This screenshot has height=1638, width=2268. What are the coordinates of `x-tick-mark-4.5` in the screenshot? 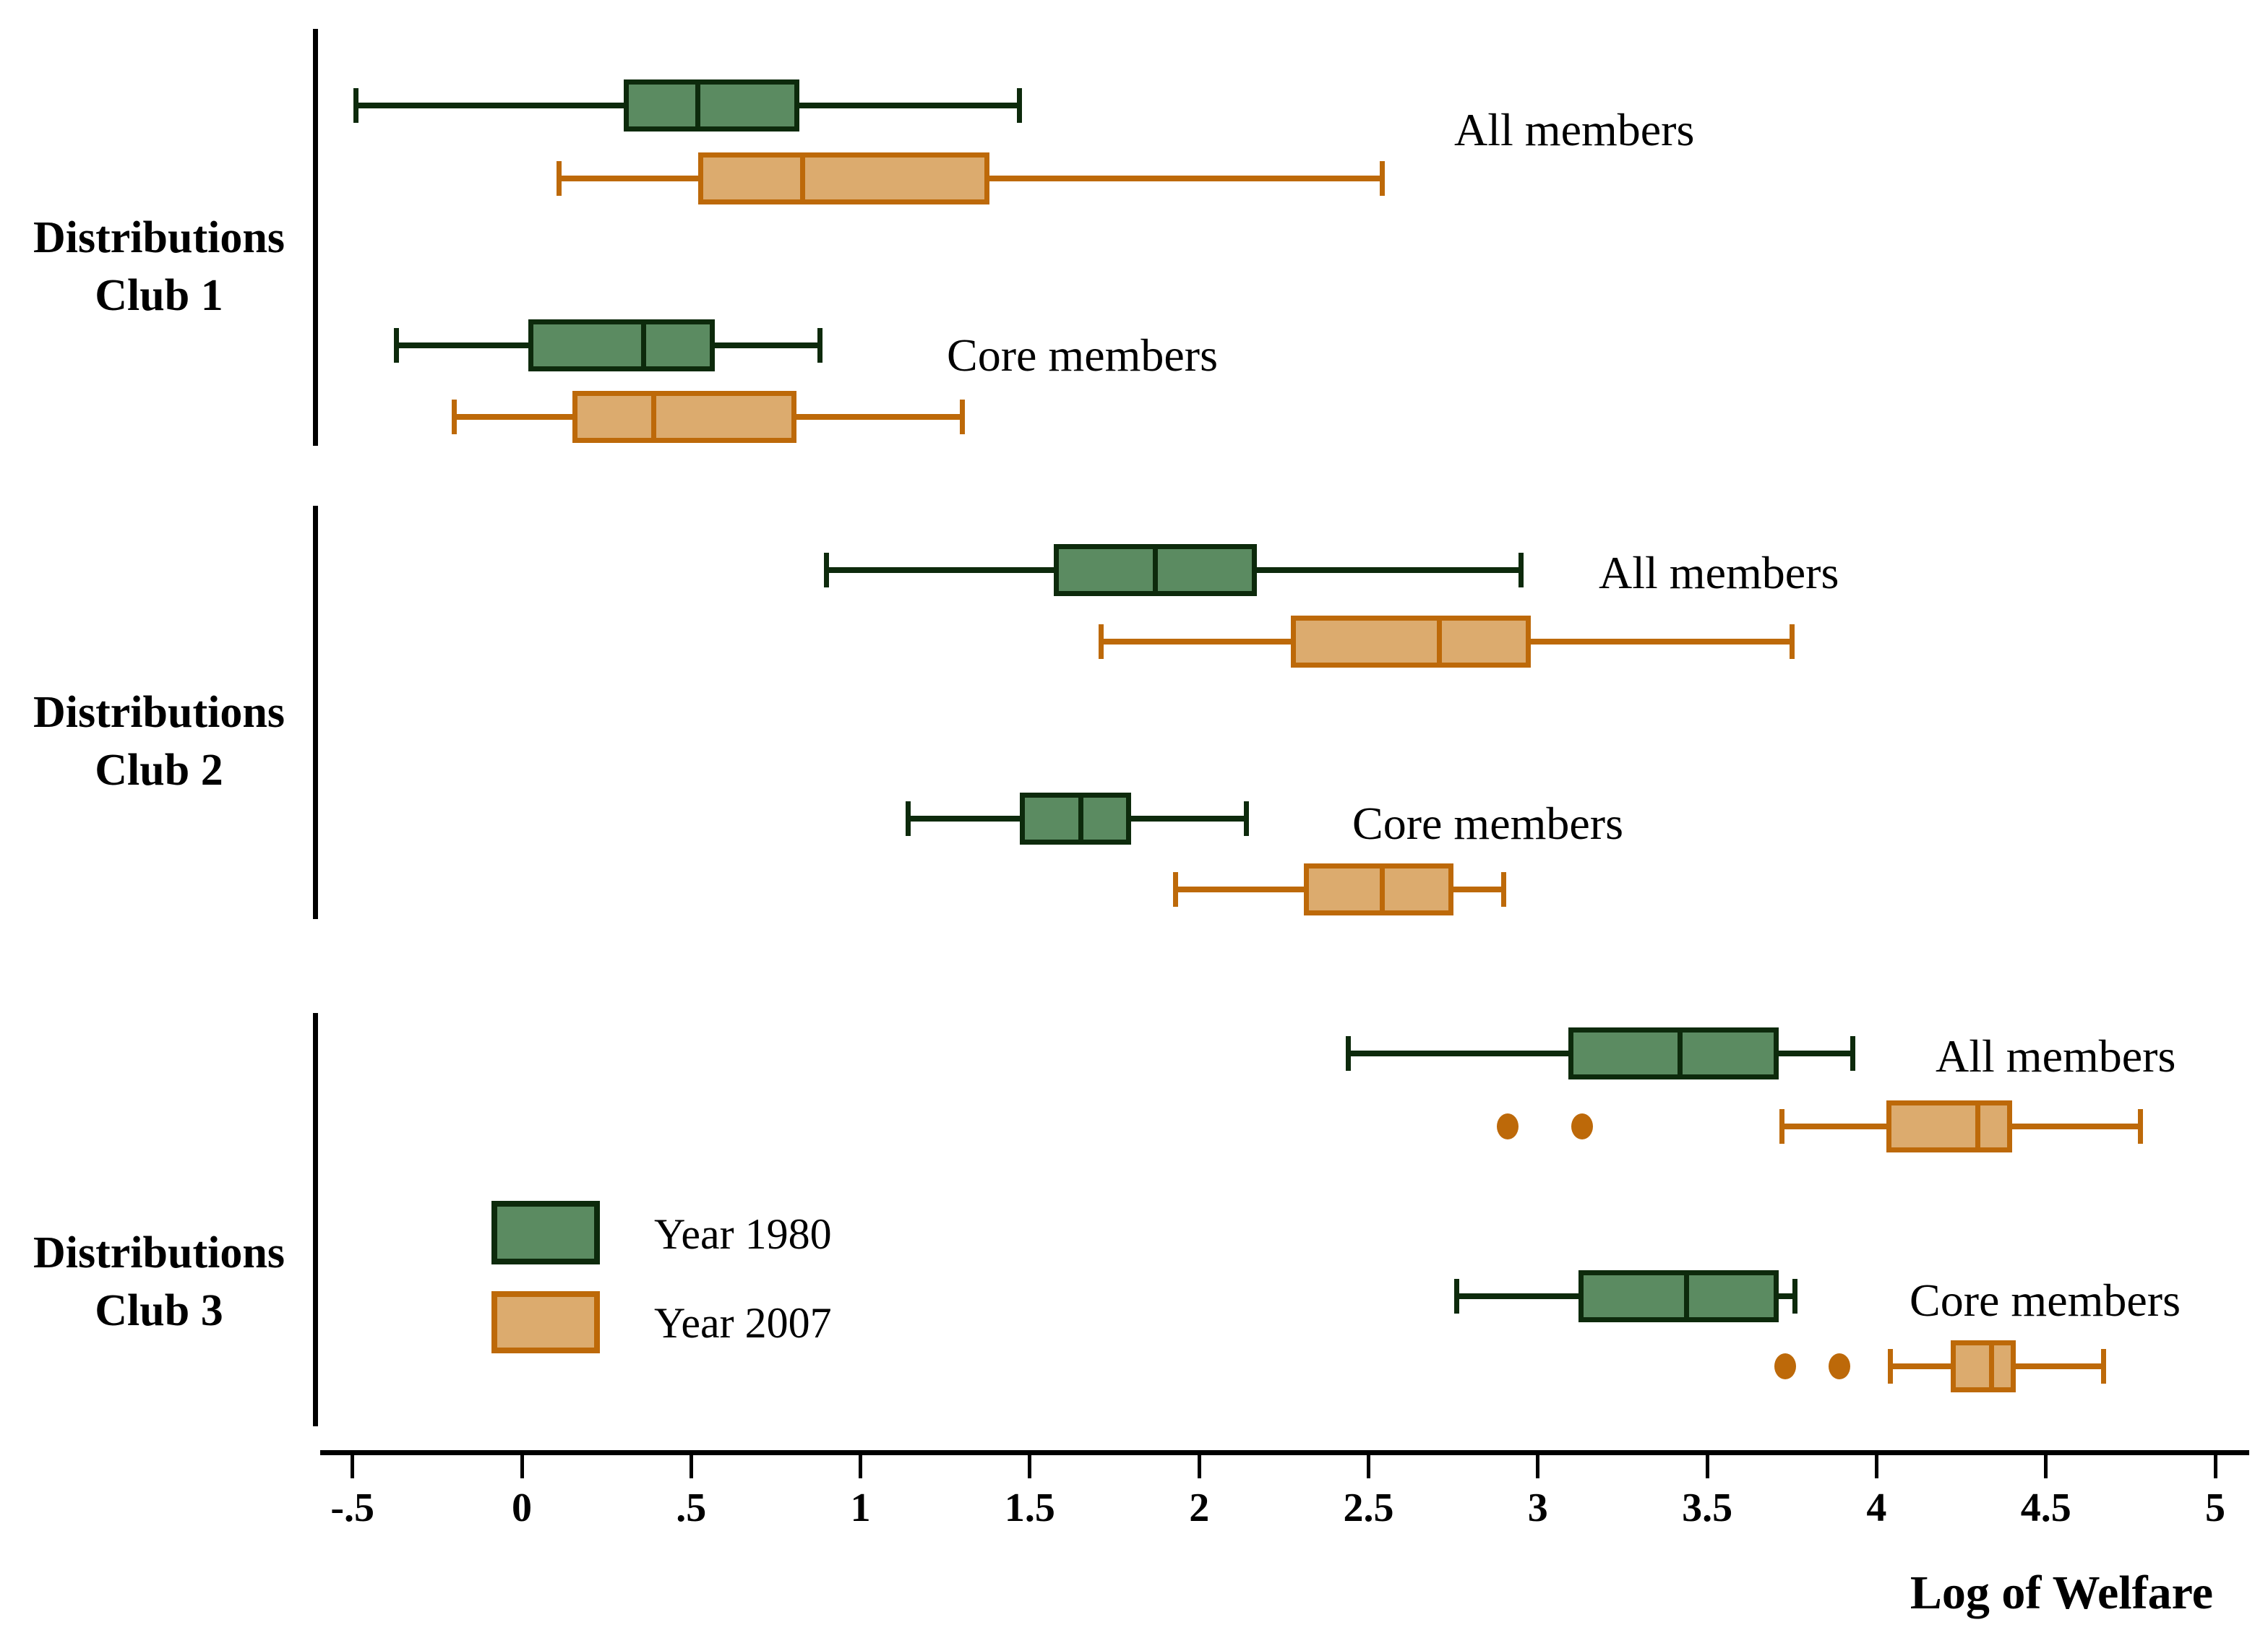 It's located at (2046, 1466).